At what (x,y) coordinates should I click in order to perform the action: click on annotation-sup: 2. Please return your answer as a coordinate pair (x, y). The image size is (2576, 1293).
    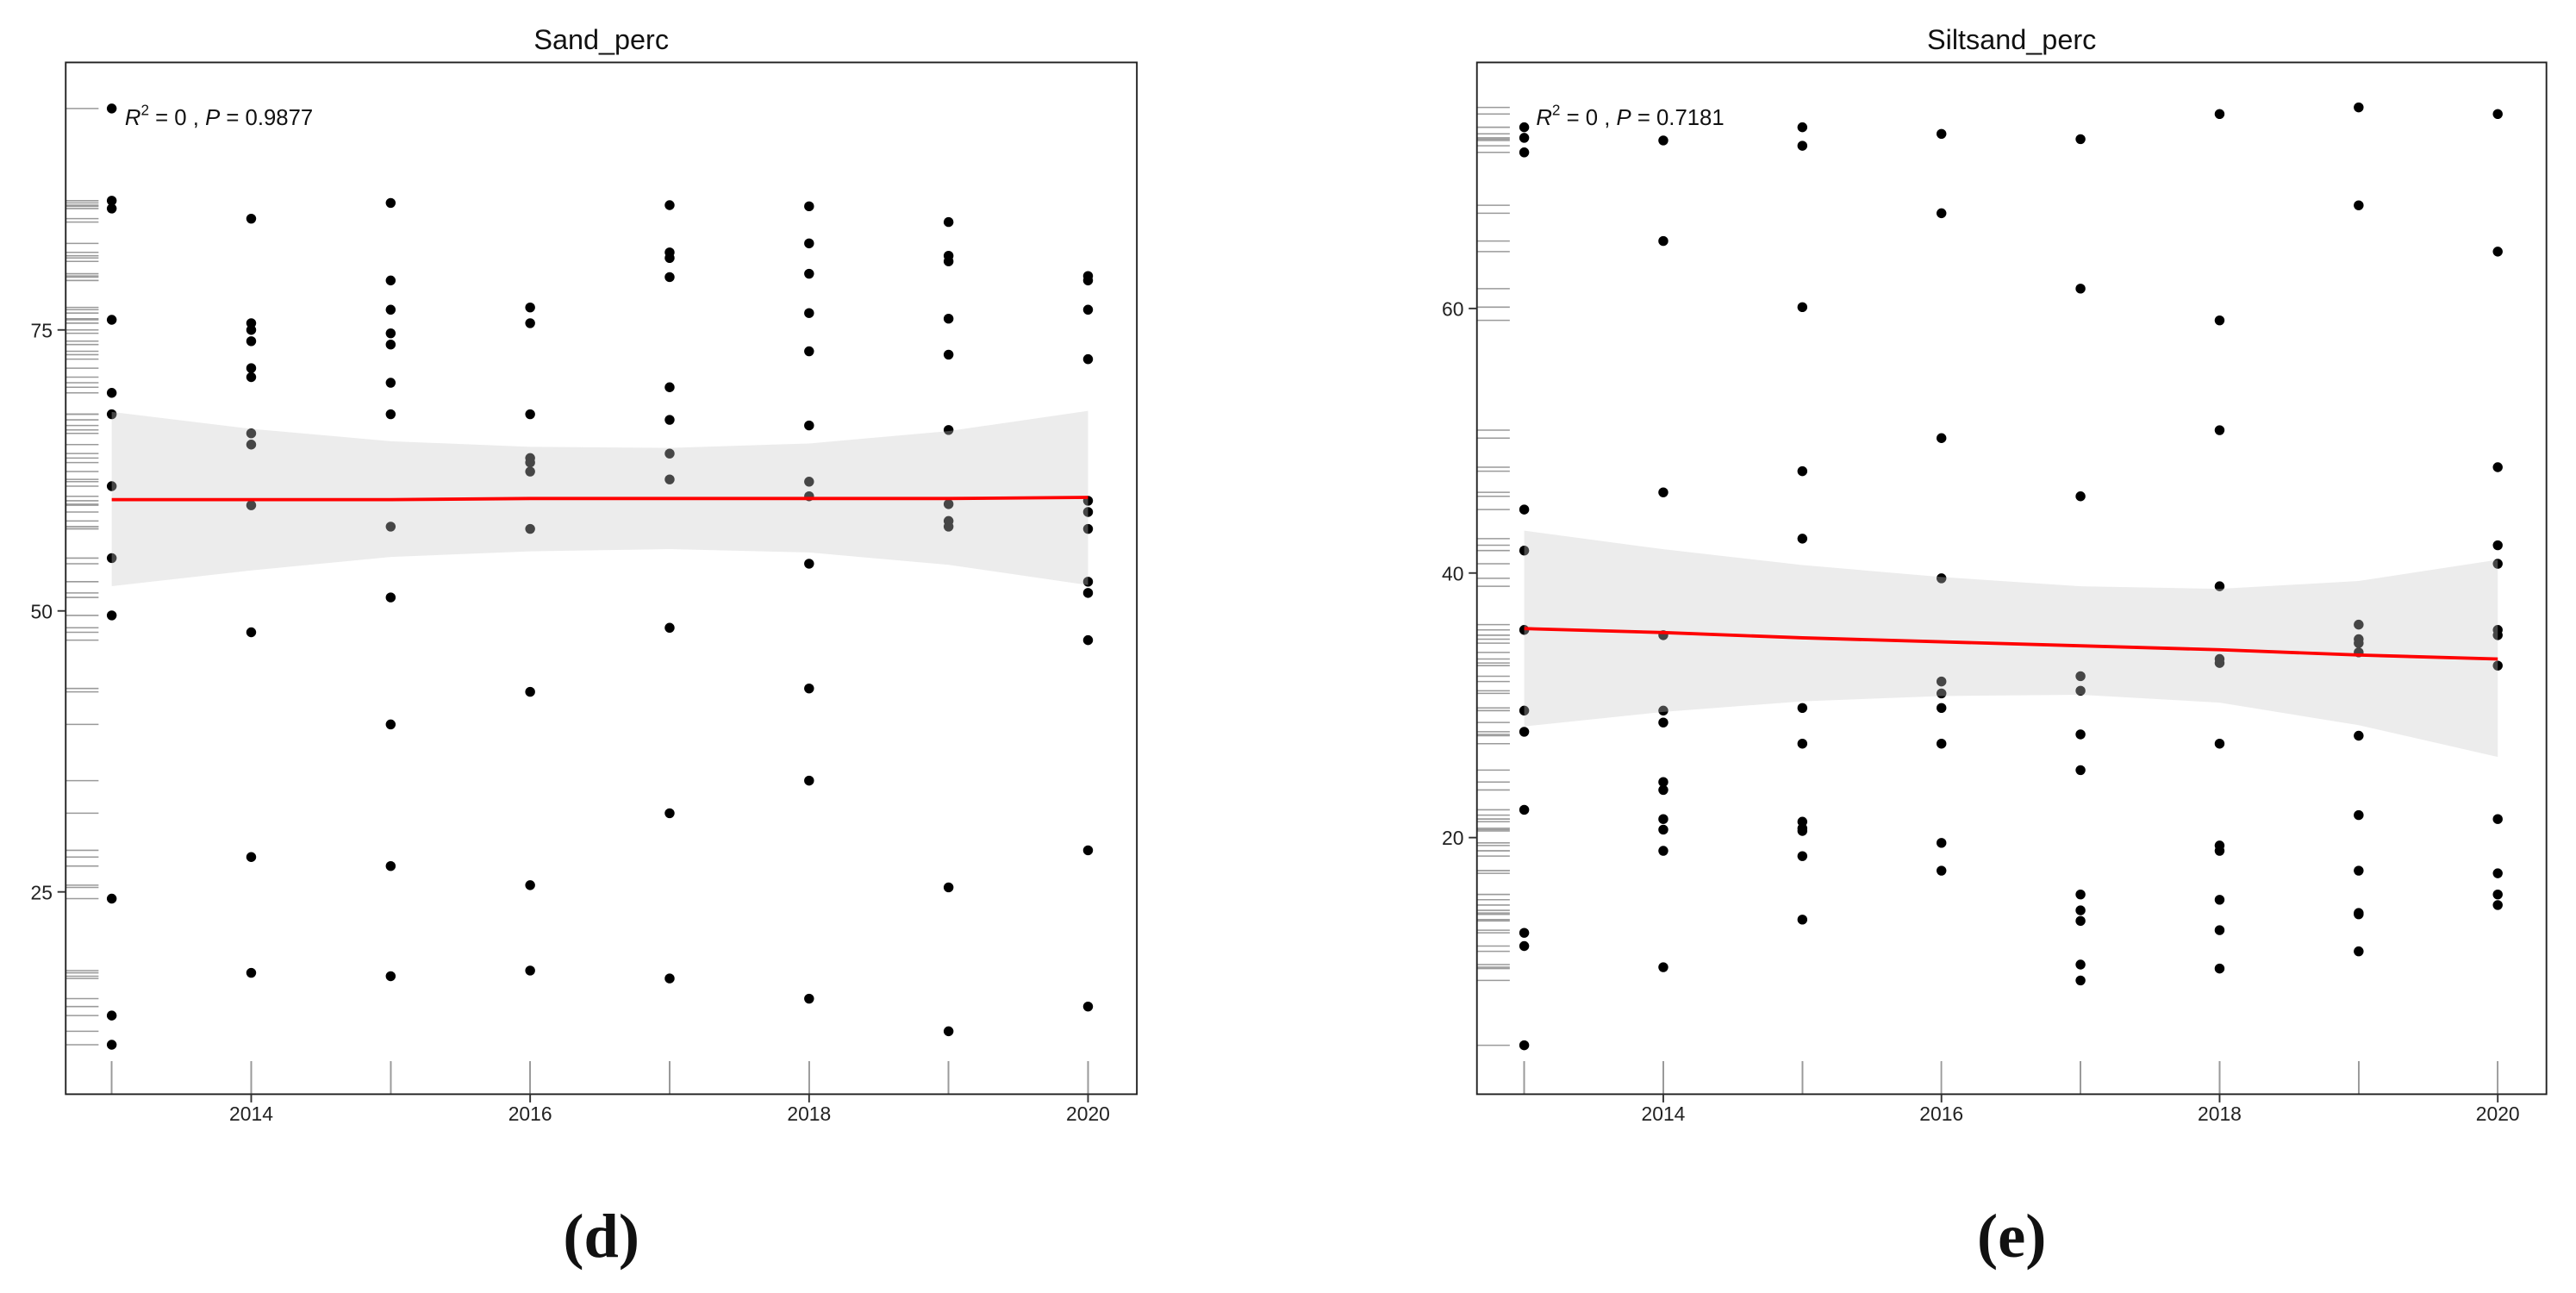
    Looking at the image, I should click on (1556, 109).